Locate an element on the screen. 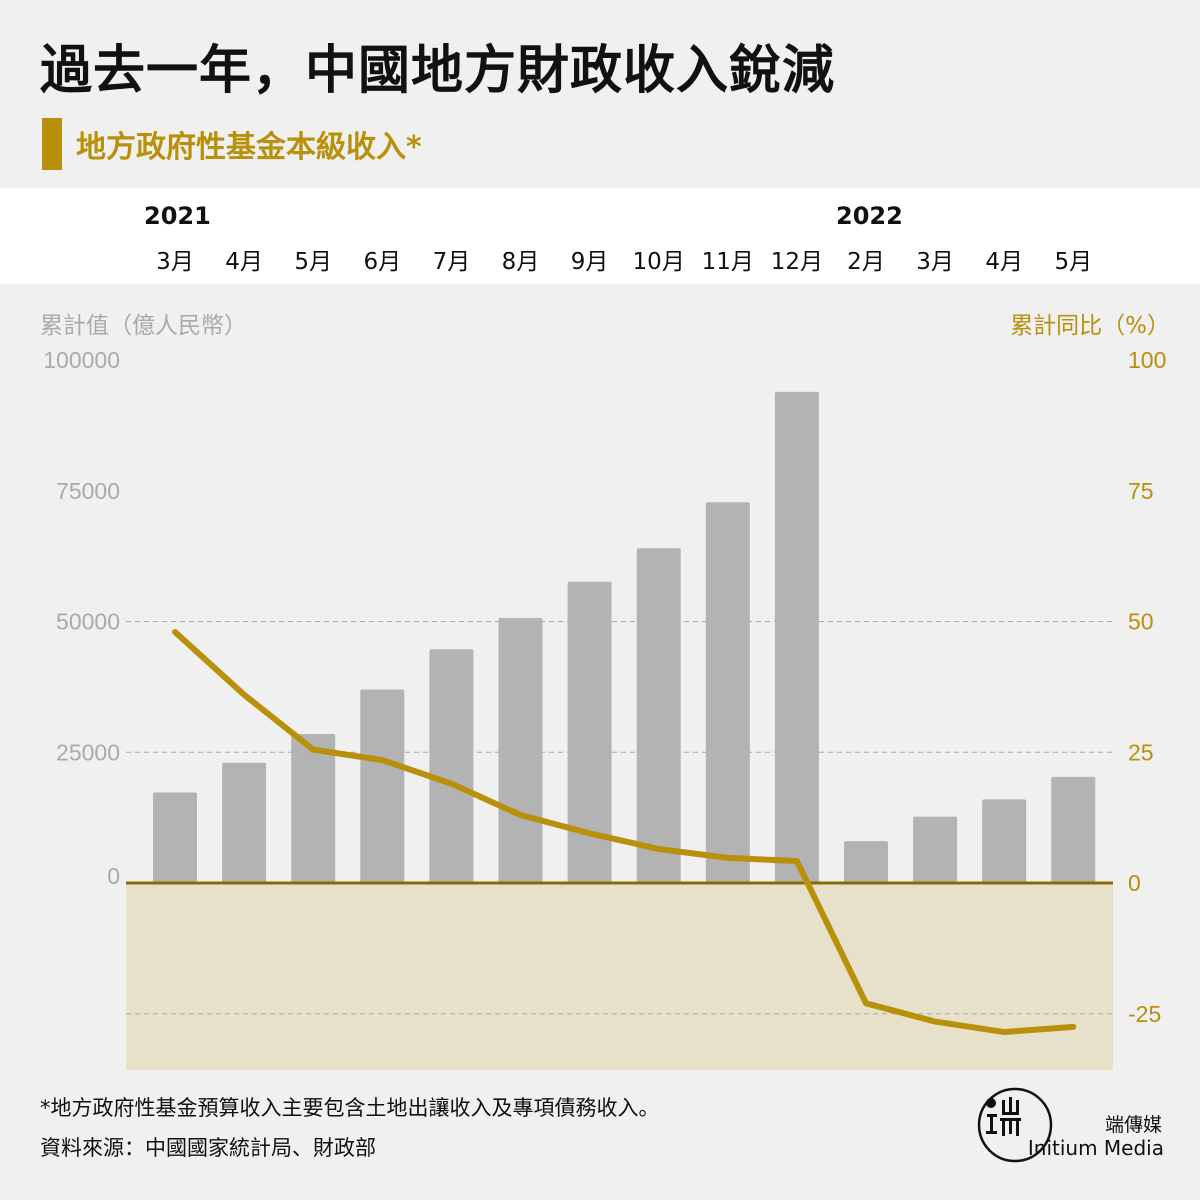 This screenshot has width=1200, height=1200. initium-logo-icon is located at coordinates (1015, 1125).